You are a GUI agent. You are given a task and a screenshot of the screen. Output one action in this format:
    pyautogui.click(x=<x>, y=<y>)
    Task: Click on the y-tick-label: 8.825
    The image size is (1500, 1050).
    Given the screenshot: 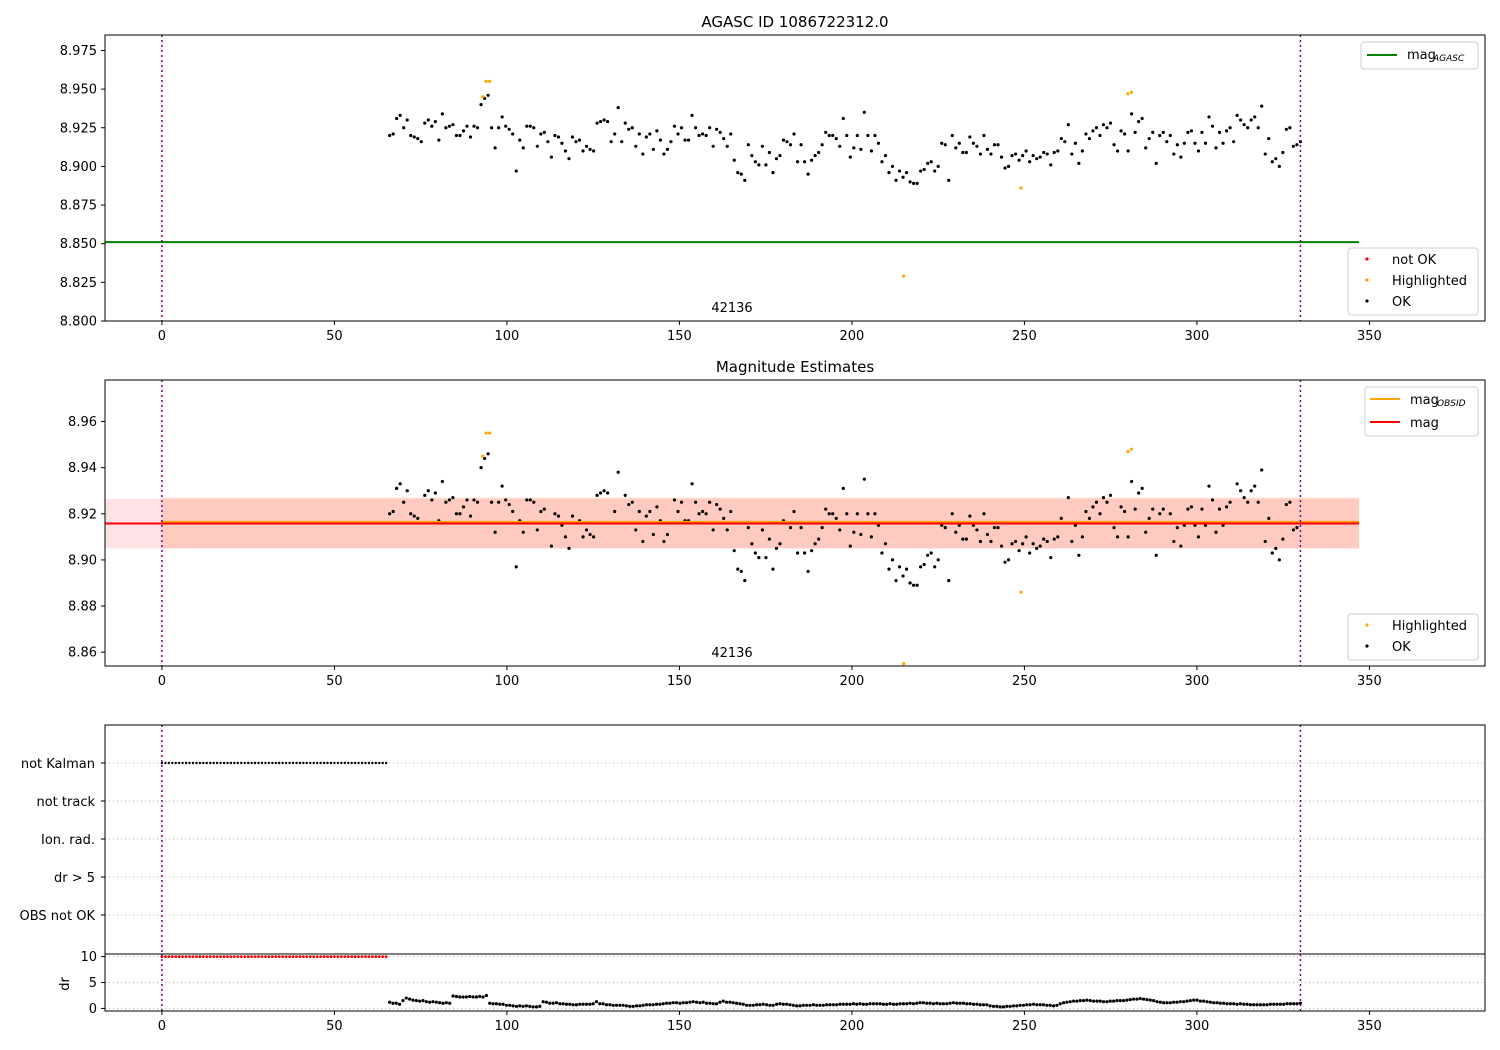 What is the action you would take?
    pyautogui.click(x=78, y=283)
    